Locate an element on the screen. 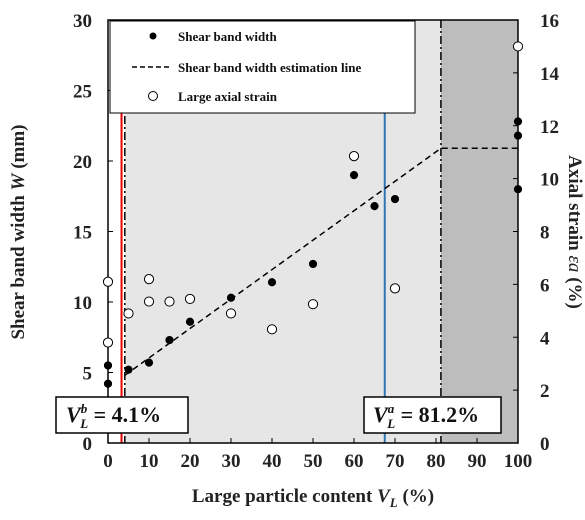 The image size is (585, 520). x-tick-label-7: 70 is located at coordinates (395, 461).